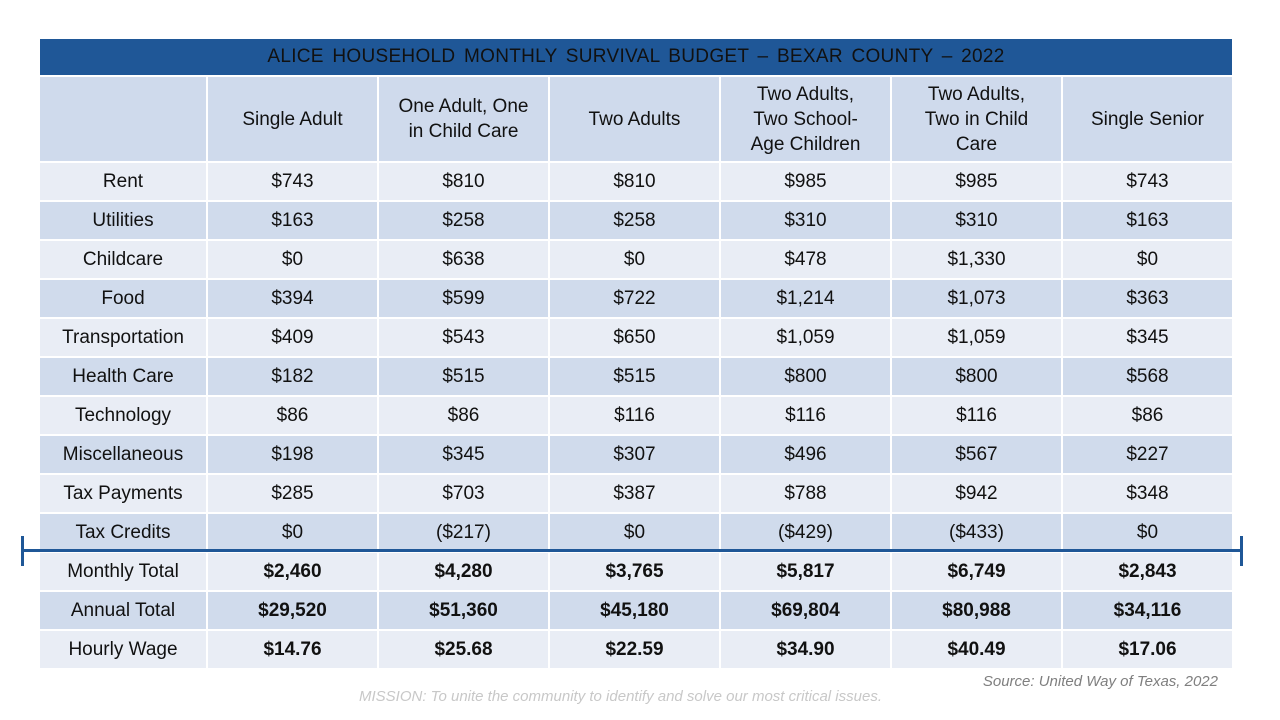 This screenshot has height=720, width=1280. I want to click on table-row: Rent $743 $810 $810 $985 $985 $743, so click(636, 181).